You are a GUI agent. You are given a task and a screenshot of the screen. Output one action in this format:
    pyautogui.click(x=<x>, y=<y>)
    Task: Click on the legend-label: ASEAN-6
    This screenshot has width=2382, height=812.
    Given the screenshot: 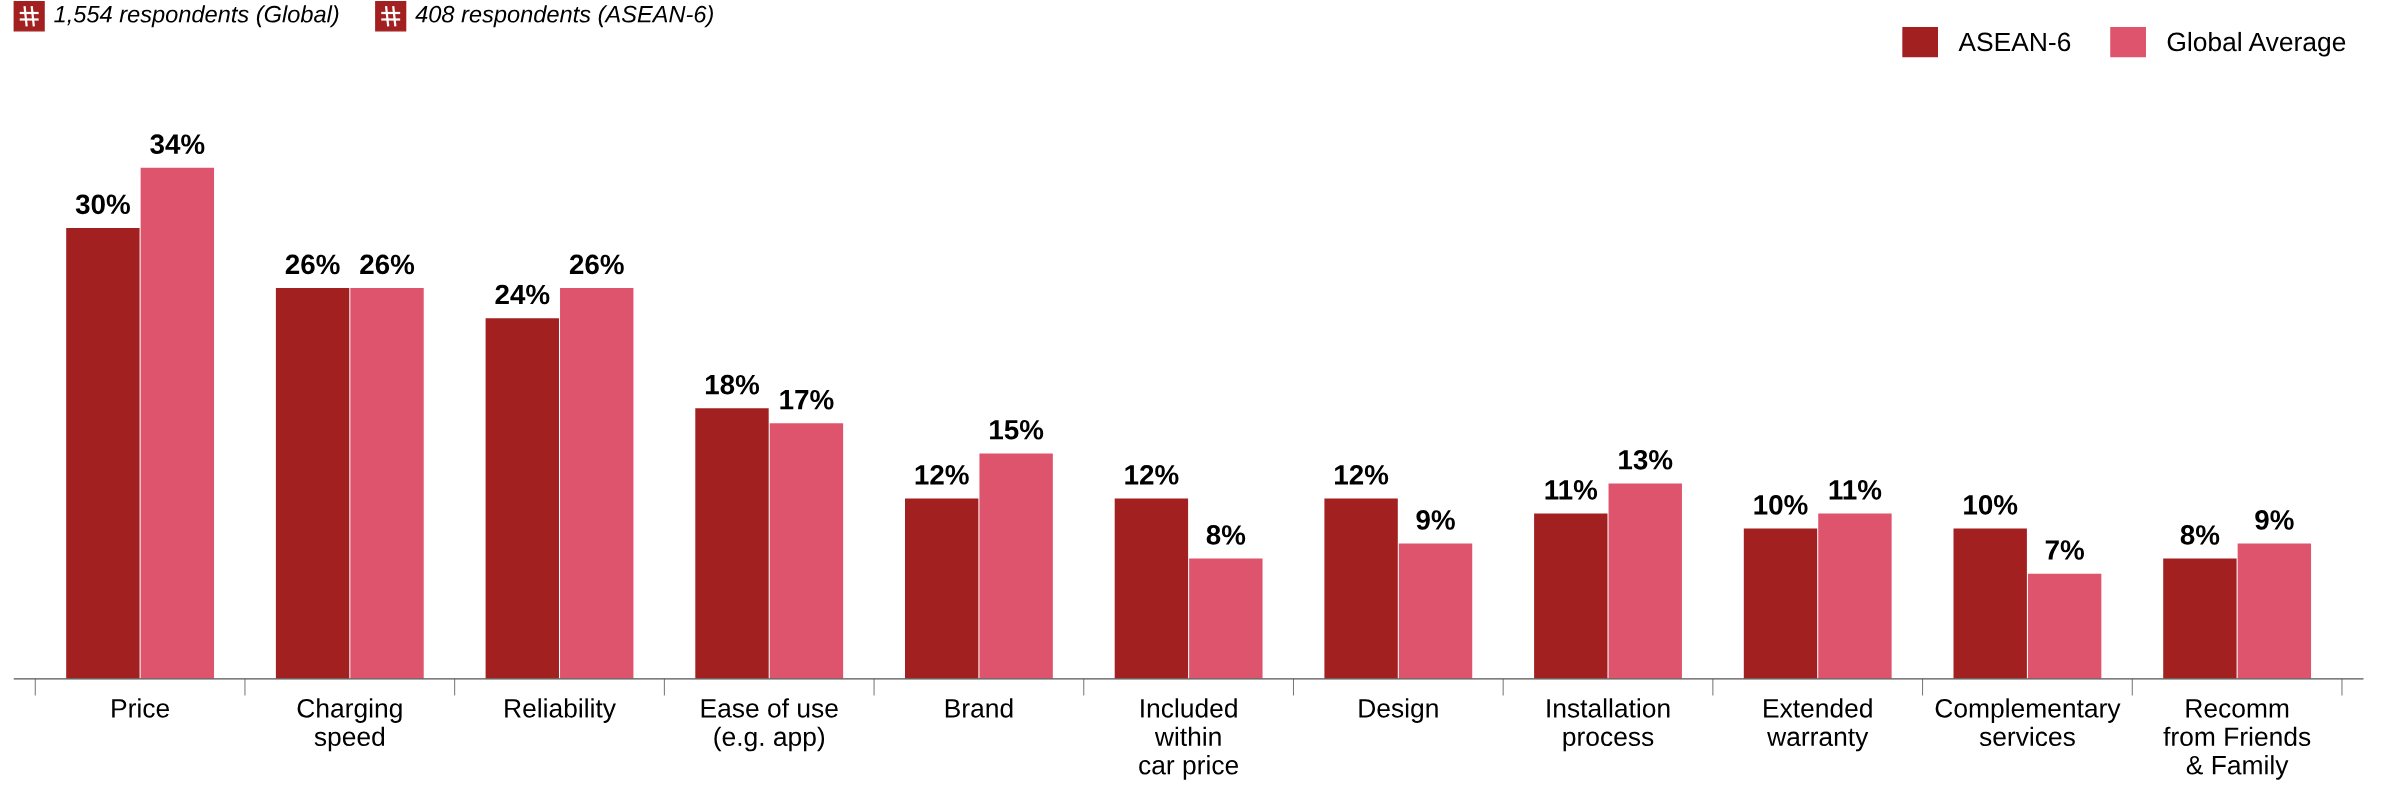 What is the action you would take?
    pyautogui.click(x=2014, y=42)
    